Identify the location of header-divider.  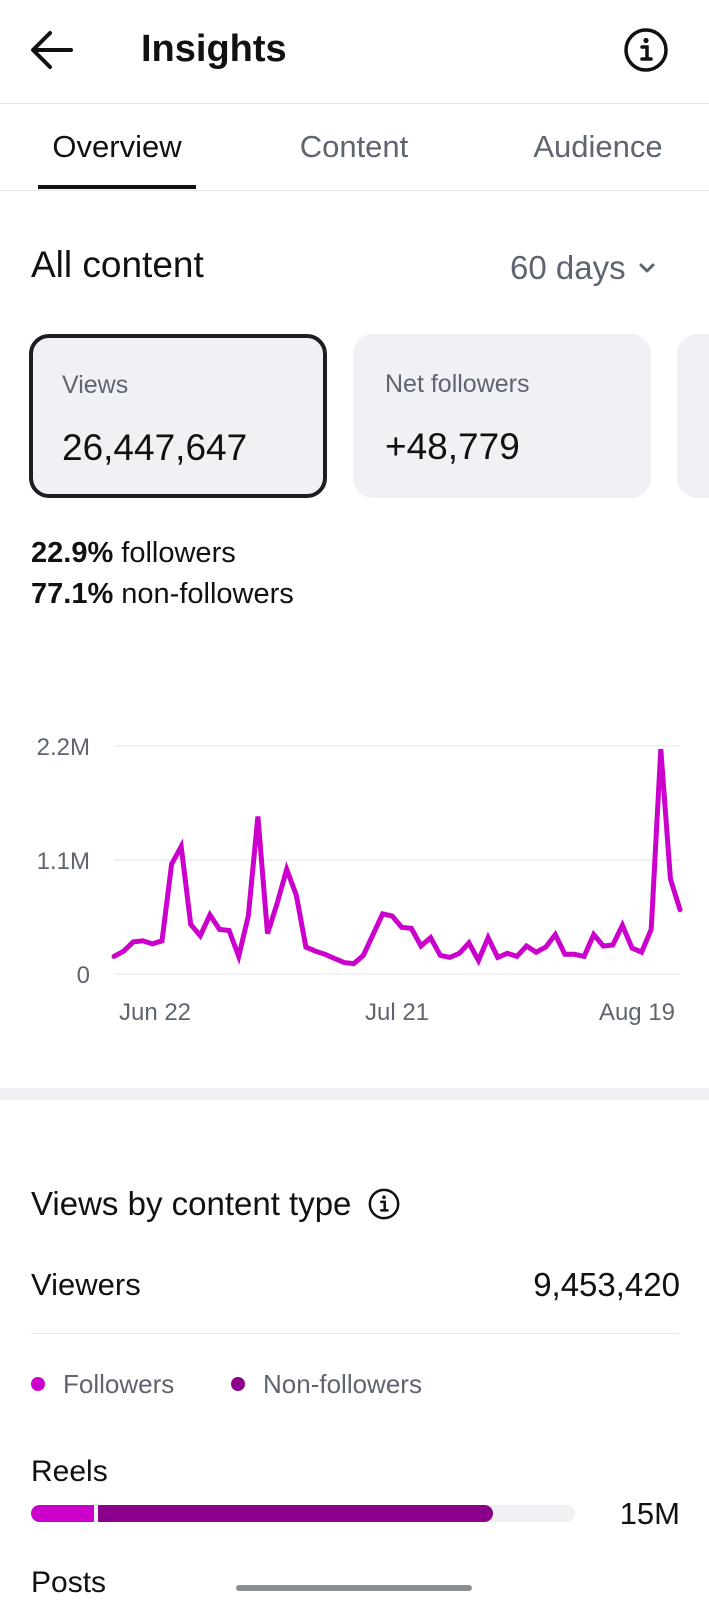
(354, 103).